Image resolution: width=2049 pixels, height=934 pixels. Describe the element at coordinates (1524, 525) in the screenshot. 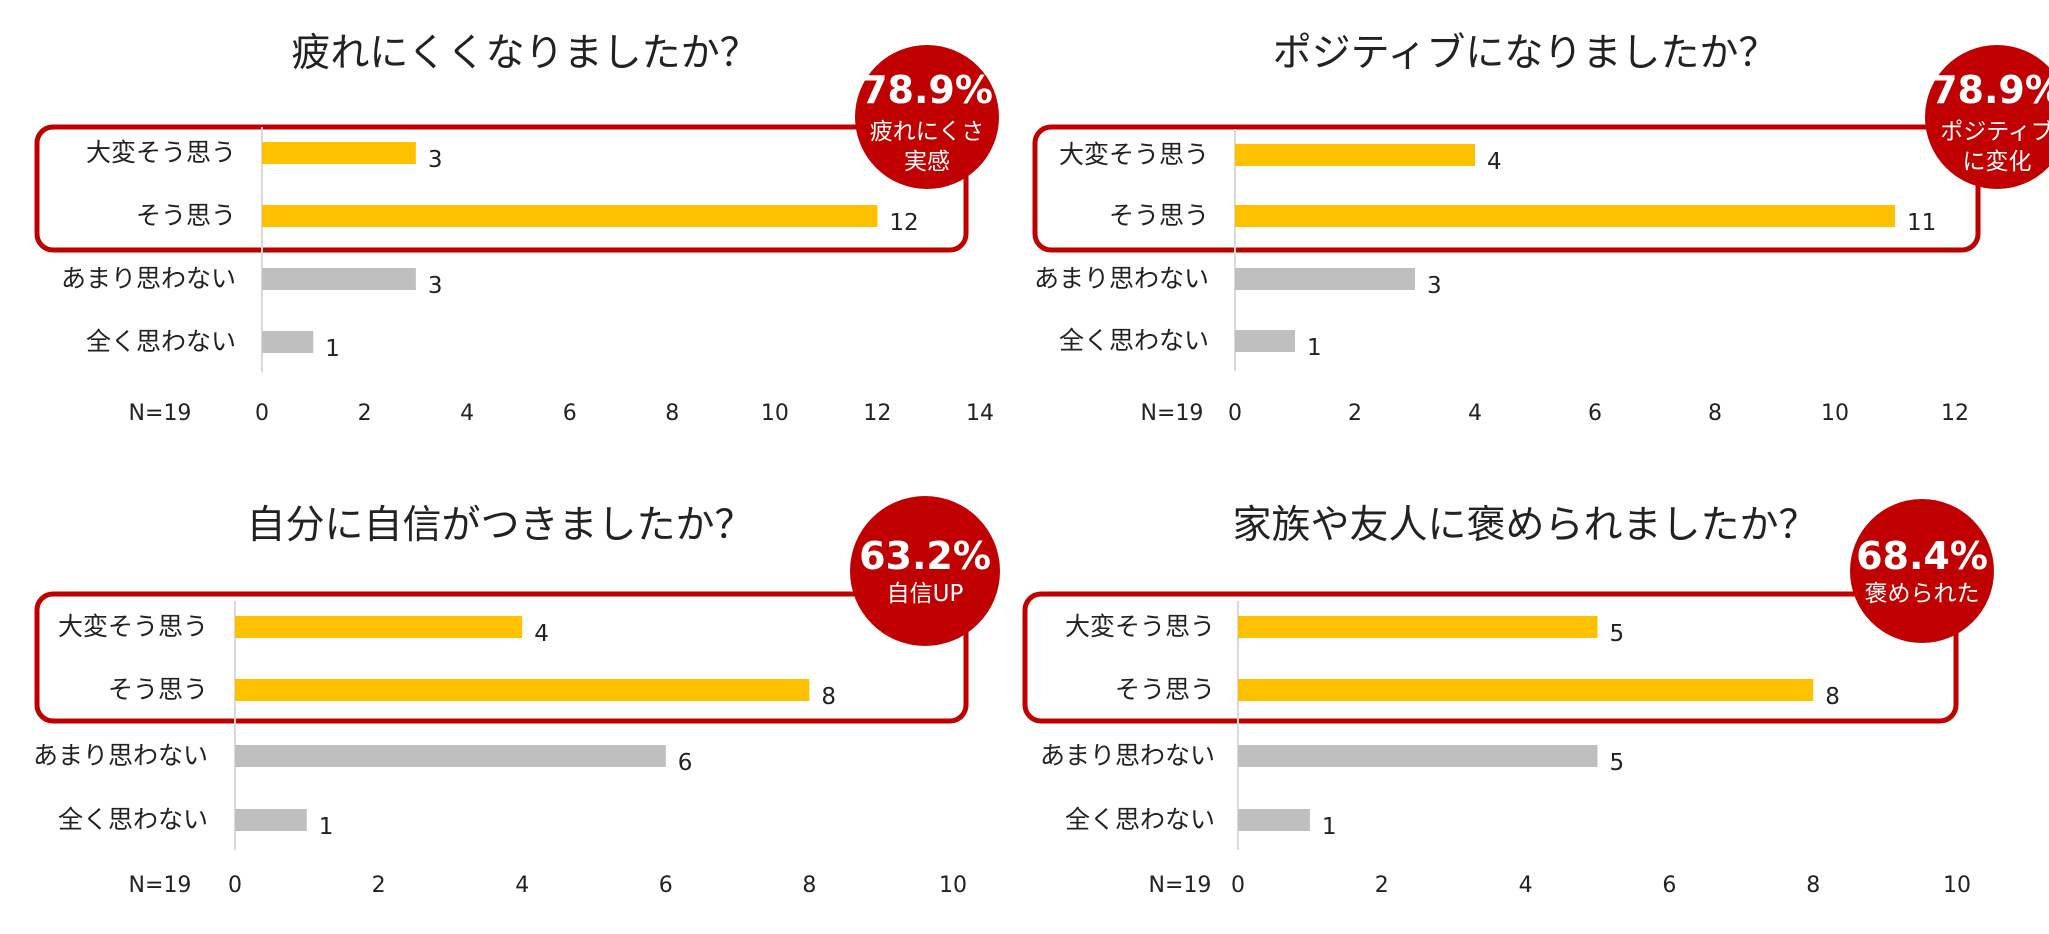

I see `chart-title: 家族や友人に褒められましたか？` at that location.